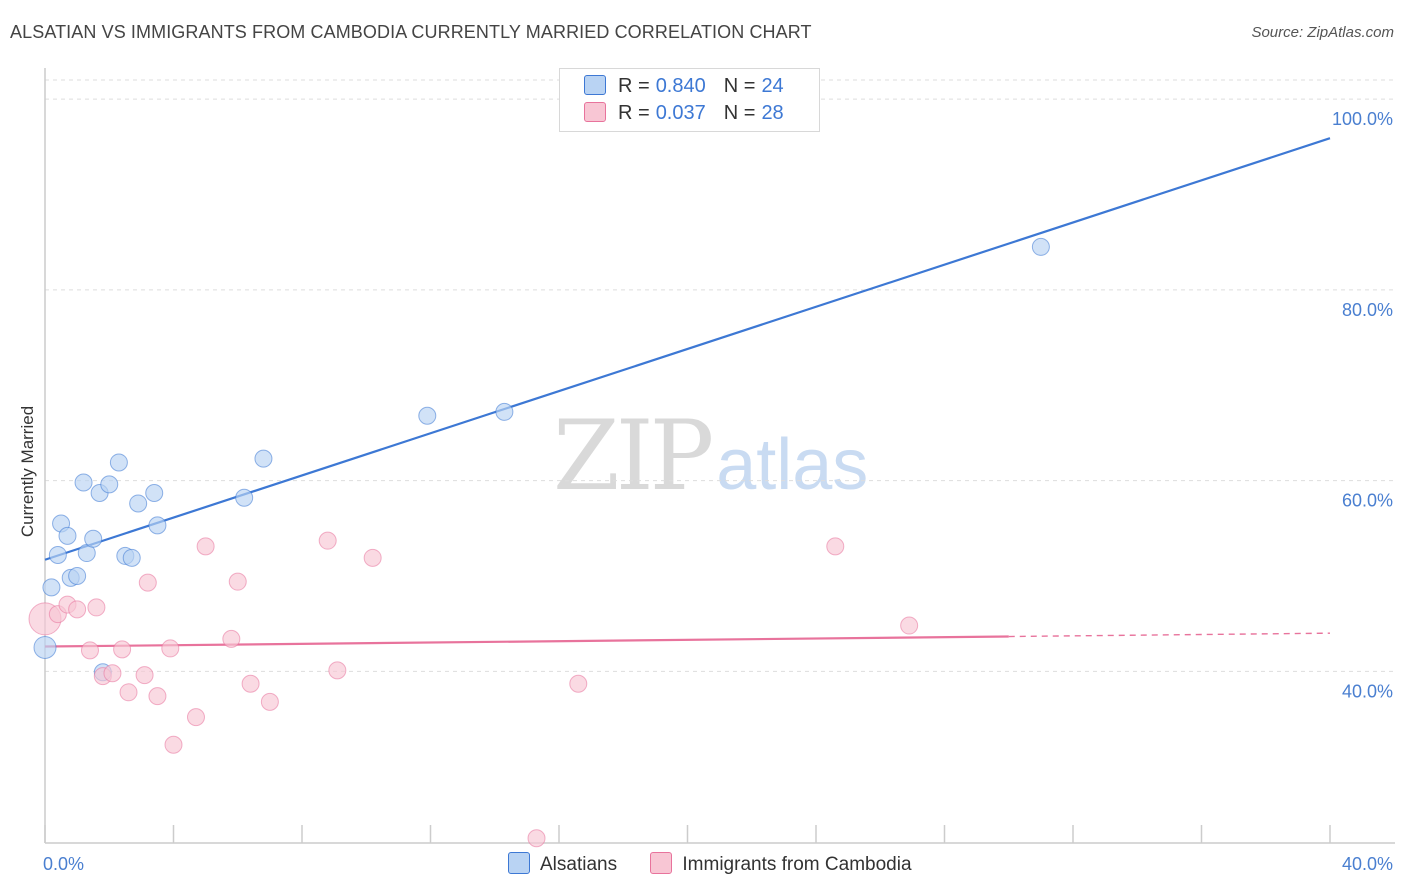 This screenshot has height=892, width=1406. I want to click on legend-r-value: 0.037, so click(680, 113).